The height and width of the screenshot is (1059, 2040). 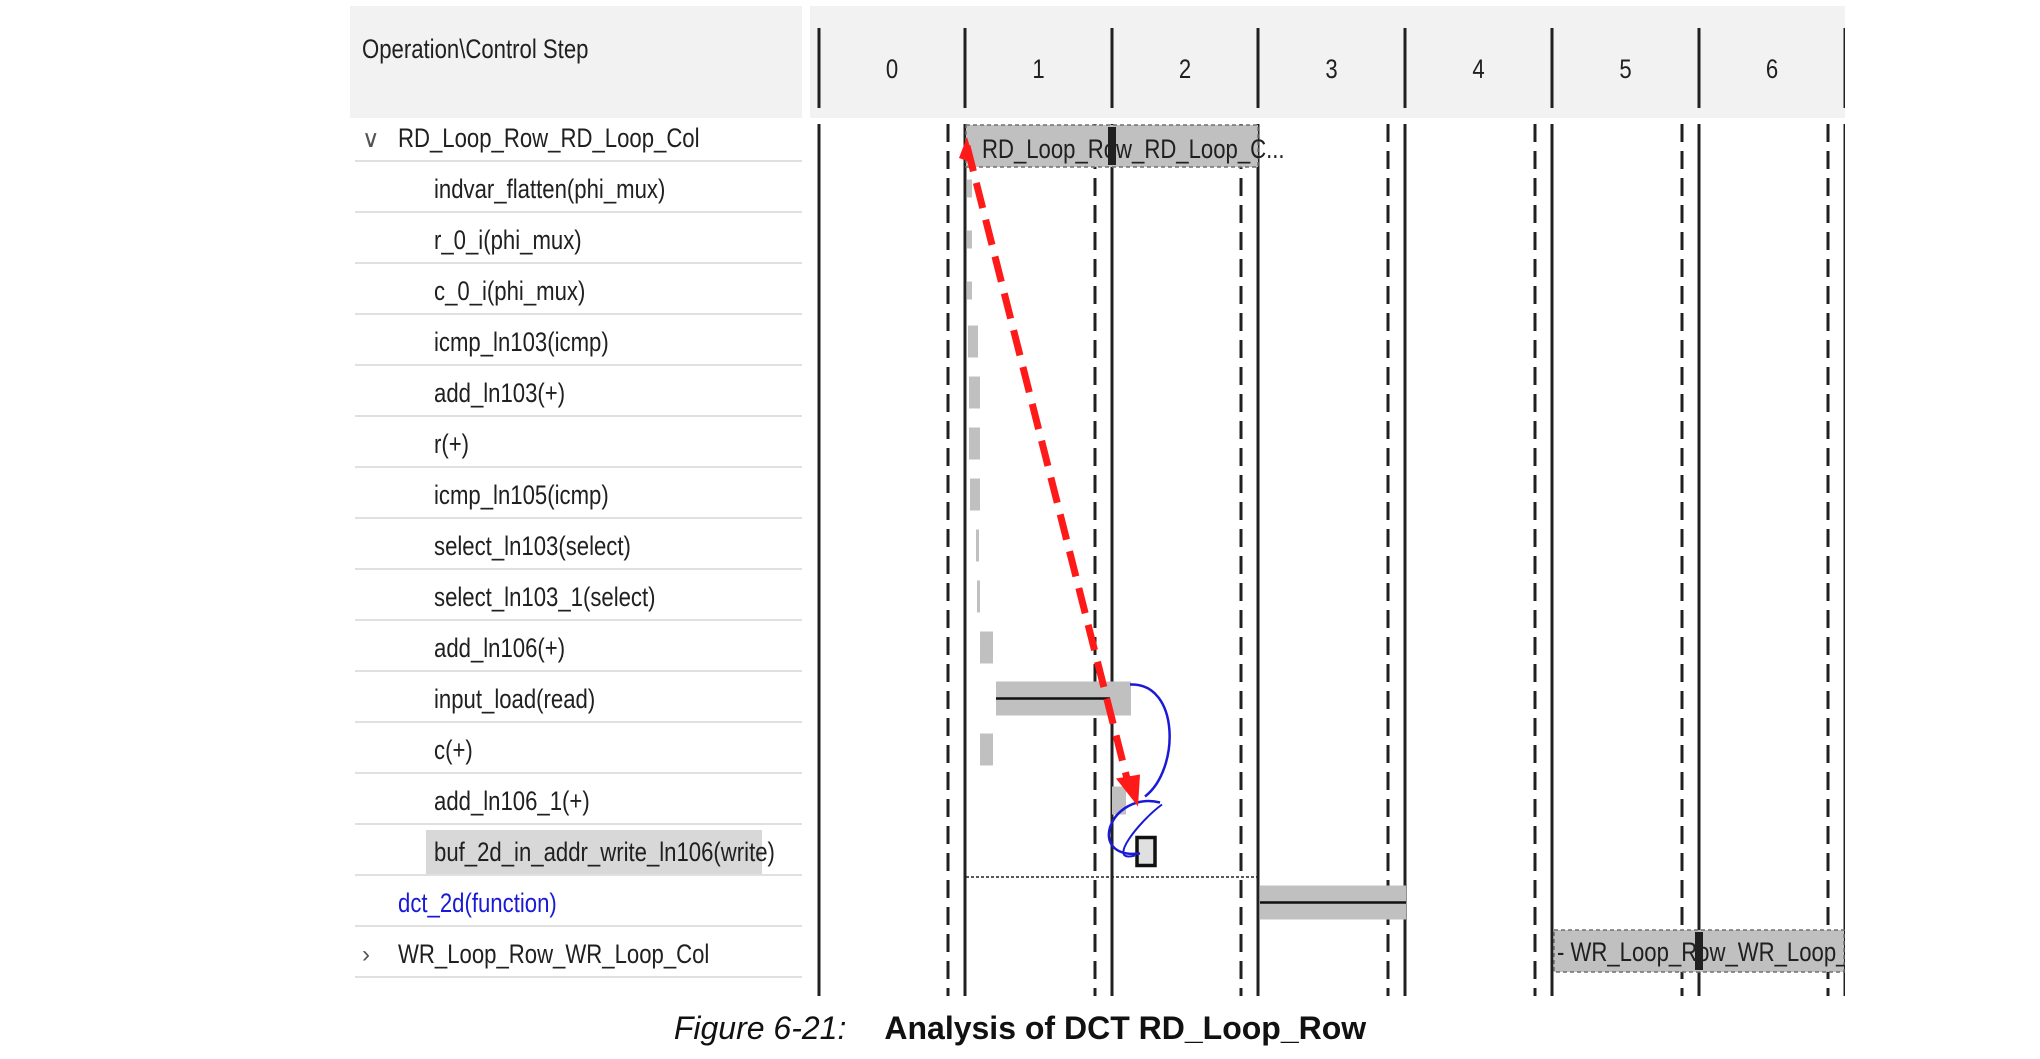 I want to click on chevron-right-icon: ›, so click(x=366, y=954).